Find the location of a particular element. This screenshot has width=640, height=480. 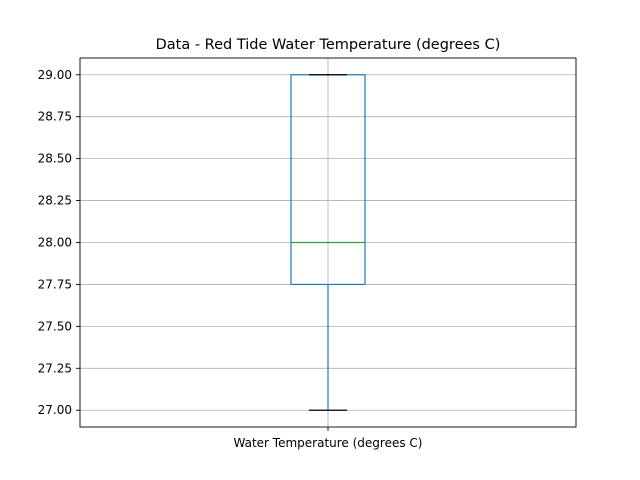

box-series is located at coordinates (328, 242).